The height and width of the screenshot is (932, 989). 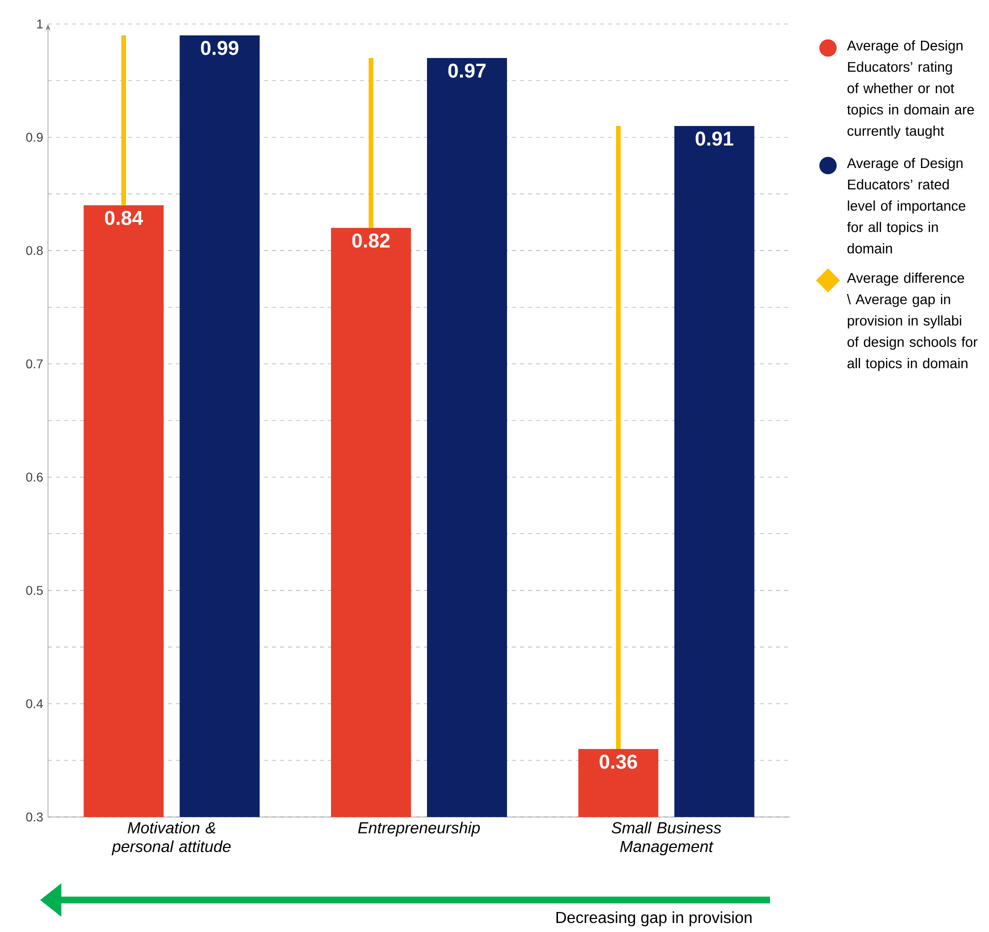 What do you see at coordinates (371, 241) in the screenshot?
I see `data-label: 0.82` at bounding box center [371, 241].